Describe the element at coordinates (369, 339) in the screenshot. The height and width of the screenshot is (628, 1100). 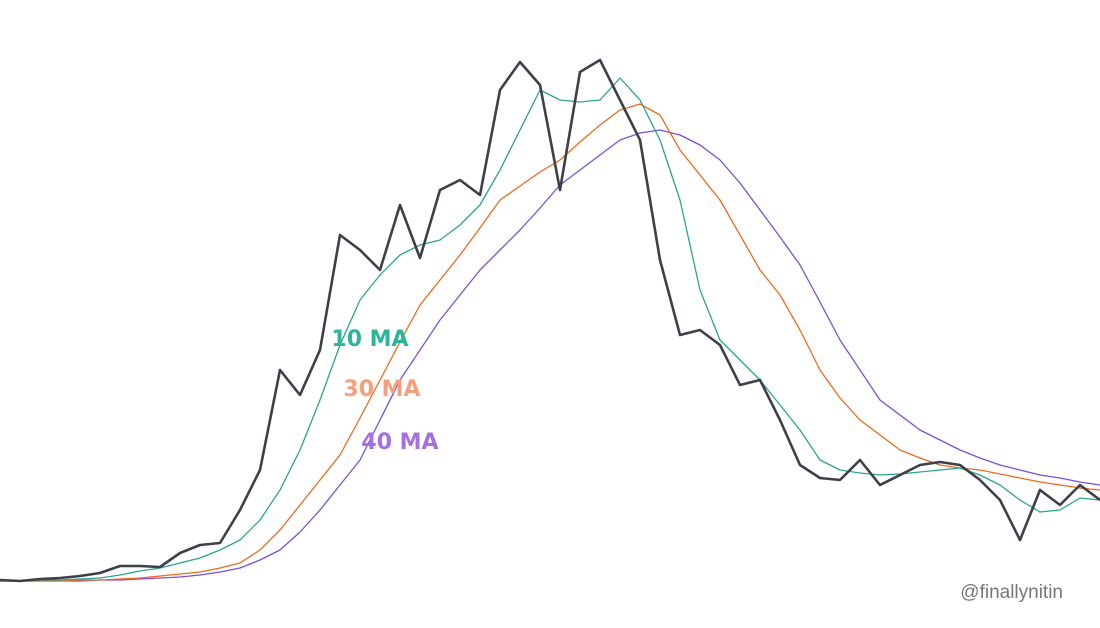
I see `legend-label: 10 MA` at that location.